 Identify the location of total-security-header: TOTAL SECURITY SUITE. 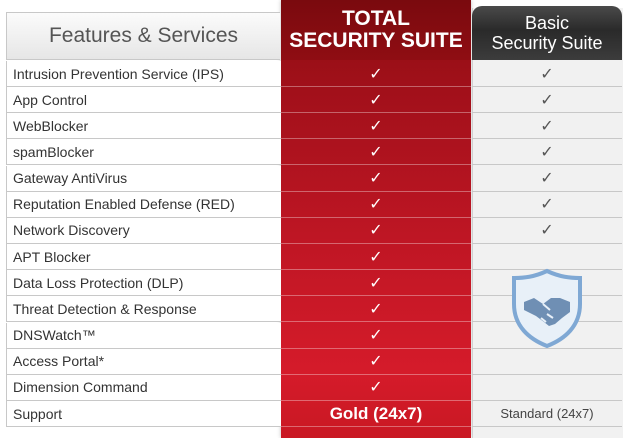
(376, 30).